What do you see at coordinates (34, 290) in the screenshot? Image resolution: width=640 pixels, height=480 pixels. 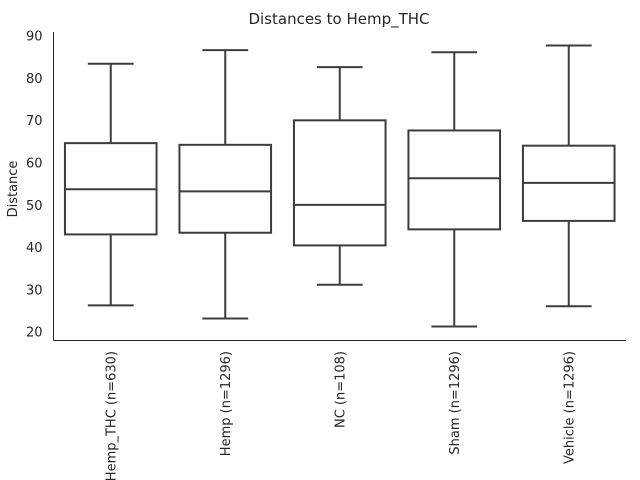 I see `y-tick-label: 30` at bounding box center [34, 290].